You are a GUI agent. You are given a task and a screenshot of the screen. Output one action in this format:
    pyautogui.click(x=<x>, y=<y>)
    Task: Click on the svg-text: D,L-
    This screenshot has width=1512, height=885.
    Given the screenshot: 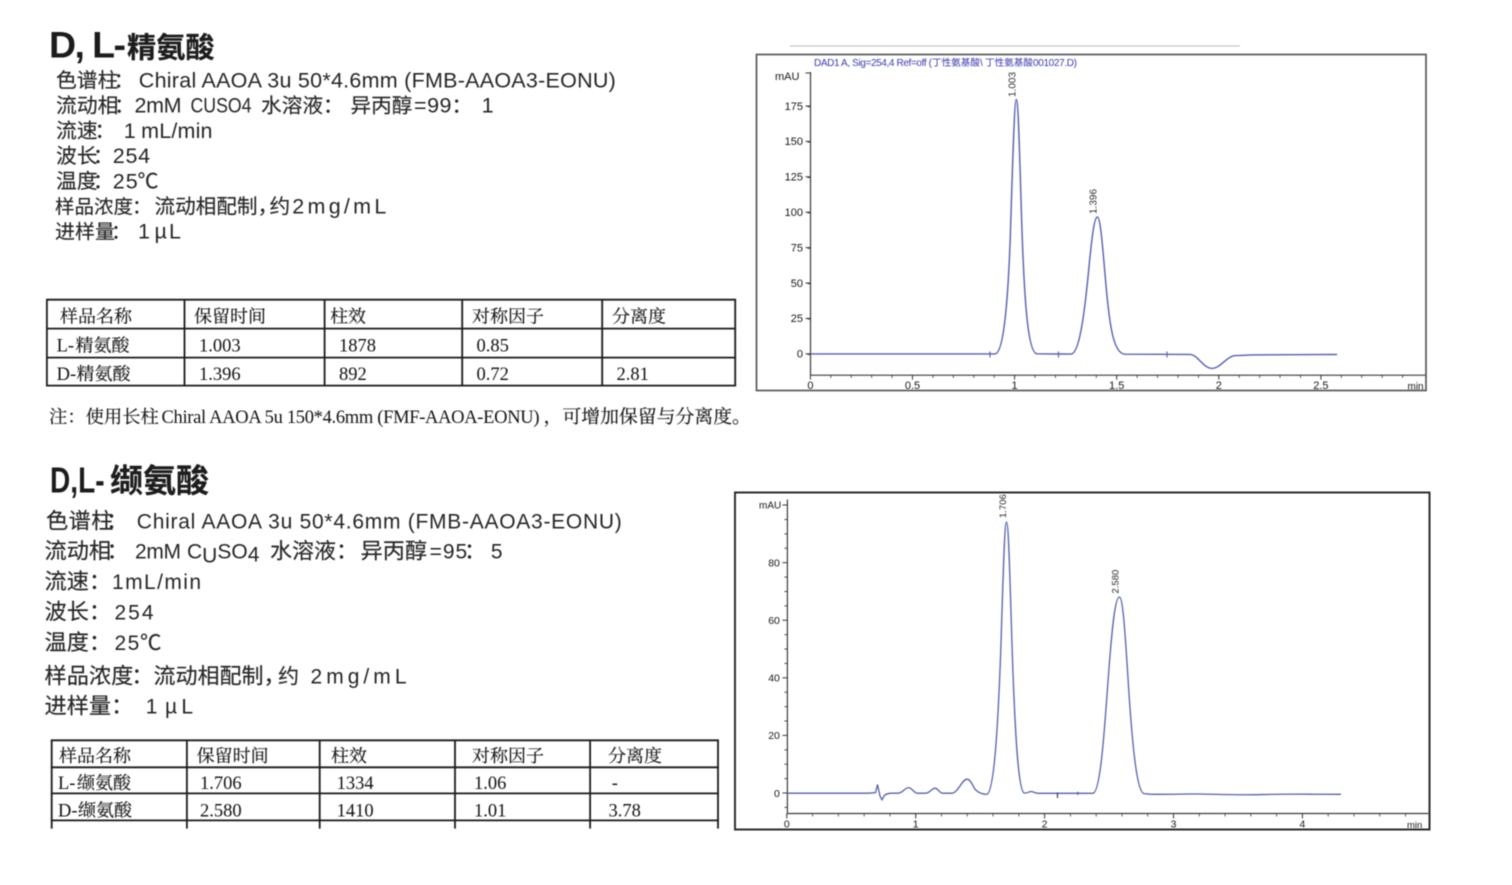 What is the action you would take?
    pyautogui.click(x=77, y=480)
    